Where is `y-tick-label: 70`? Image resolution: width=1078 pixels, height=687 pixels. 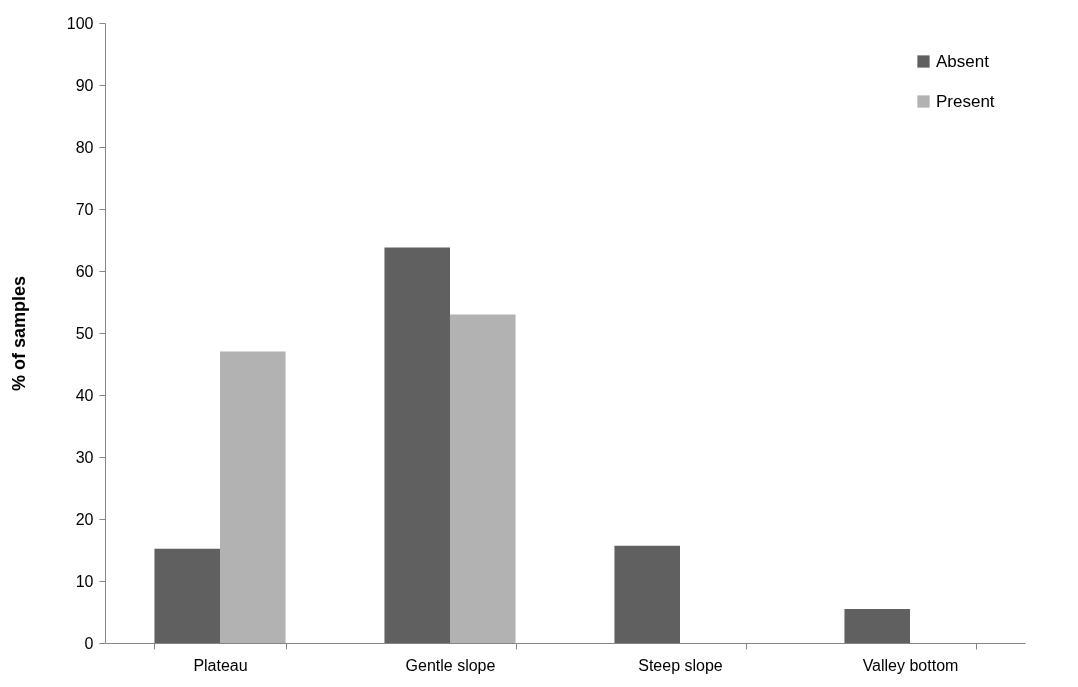 y-tick-label: 70 is located at coordinates (84, 209).